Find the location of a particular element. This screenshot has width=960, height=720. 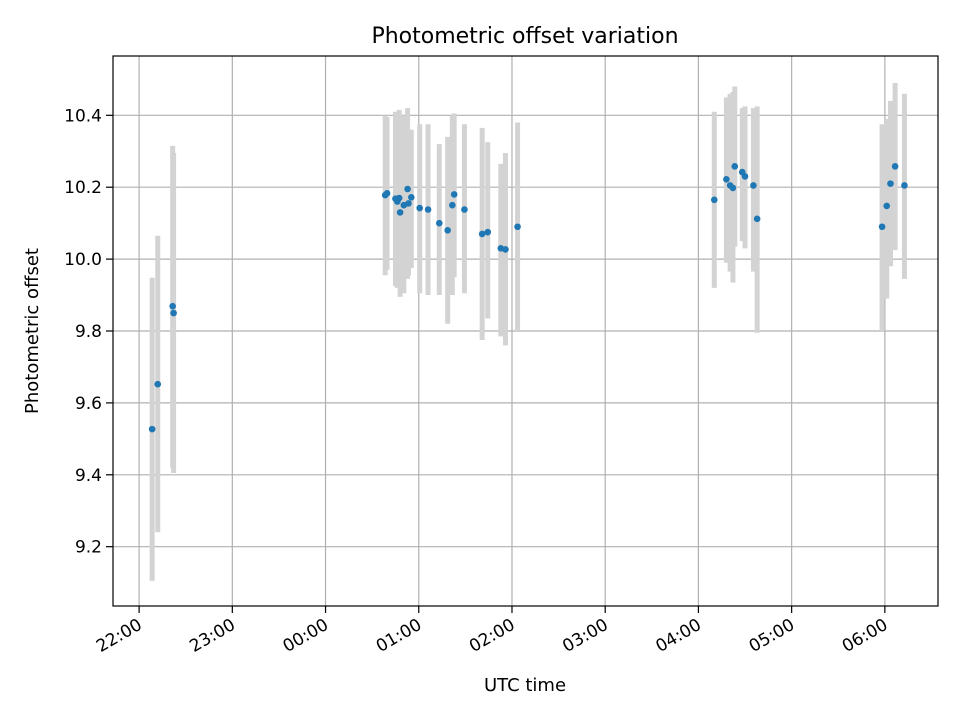

y-tick-label: 10.2 is located at coordinates (83, 188).